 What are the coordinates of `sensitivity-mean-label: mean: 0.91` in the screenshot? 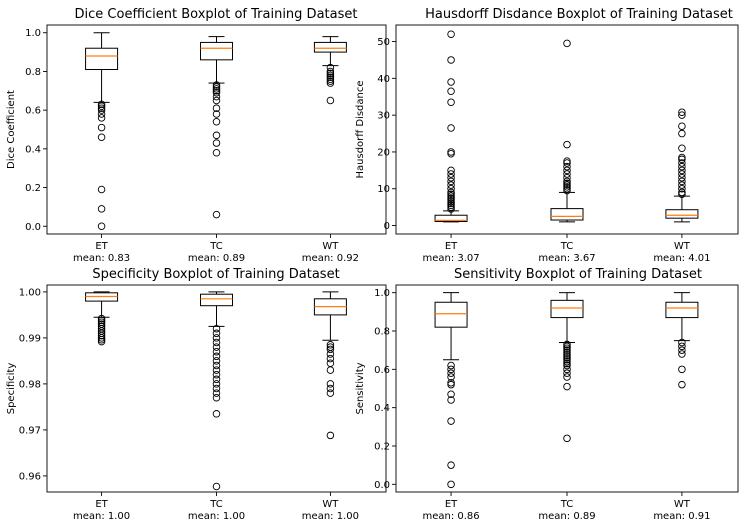 It's located at (681, 516).